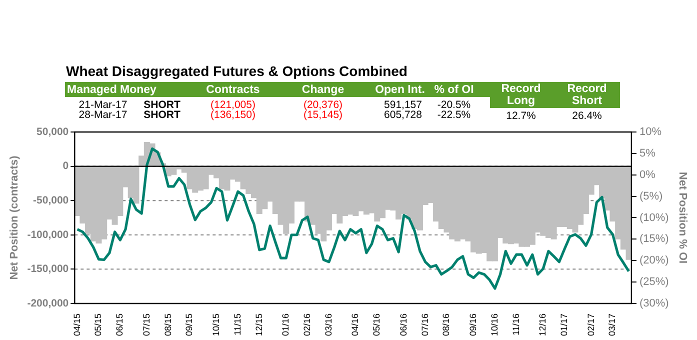 This screenshot has height=340, width=697. I want to click on text: 28-Mar-17, so click(103, 115).